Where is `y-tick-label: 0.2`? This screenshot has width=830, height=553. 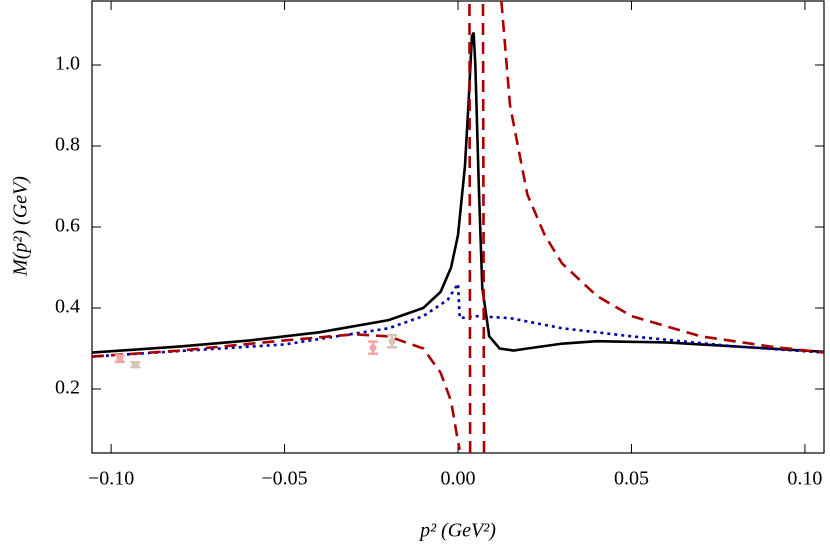 y-tick-label: 0.2 is located at coordinates (67, 388).